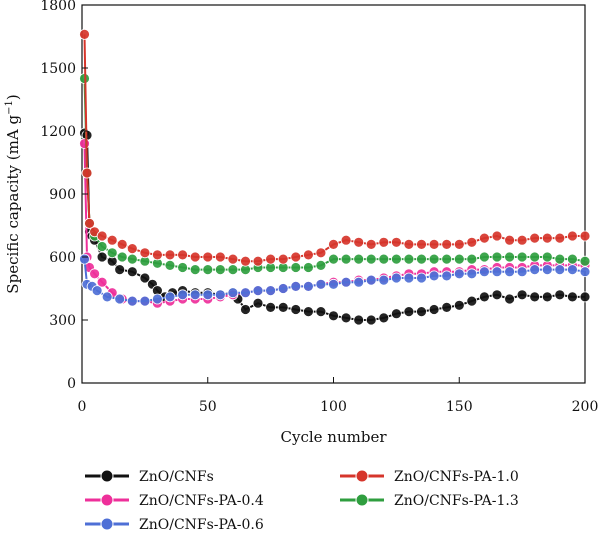  Describe the element at coordinates (62, 258) in the screenshot. I see `y-tick-label: 600` at that location.